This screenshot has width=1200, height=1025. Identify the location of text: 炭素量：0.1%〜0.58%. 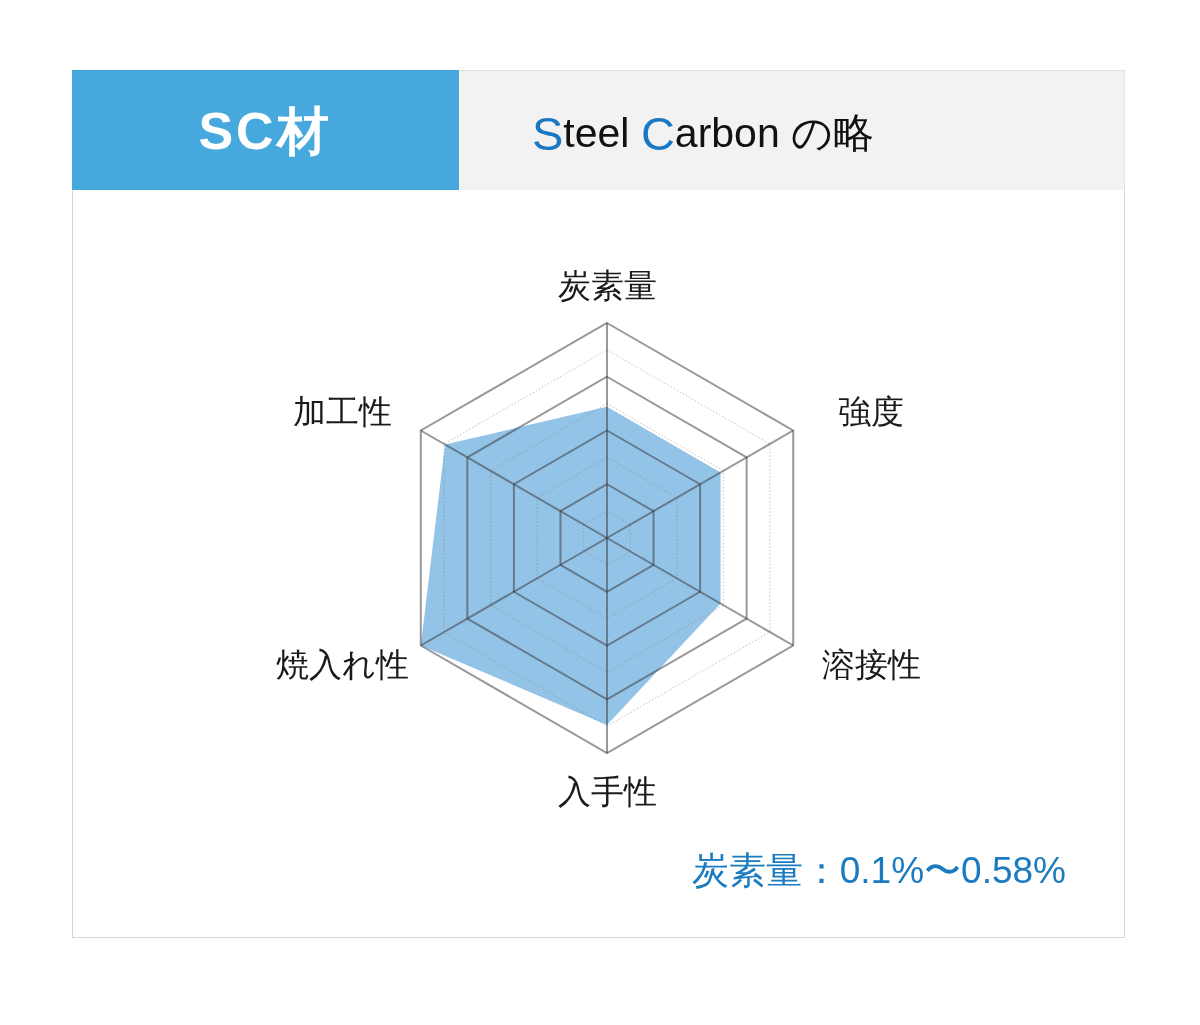
(878, 870).